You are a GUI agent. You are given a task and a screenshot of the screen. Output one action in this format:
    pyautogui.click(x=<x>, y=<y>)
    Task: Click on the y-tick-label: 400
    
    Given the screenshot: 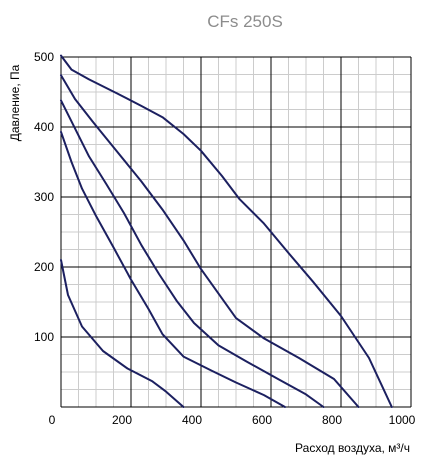 What is the action you would take?
    pyautogui.click(x=44, y=127)
    